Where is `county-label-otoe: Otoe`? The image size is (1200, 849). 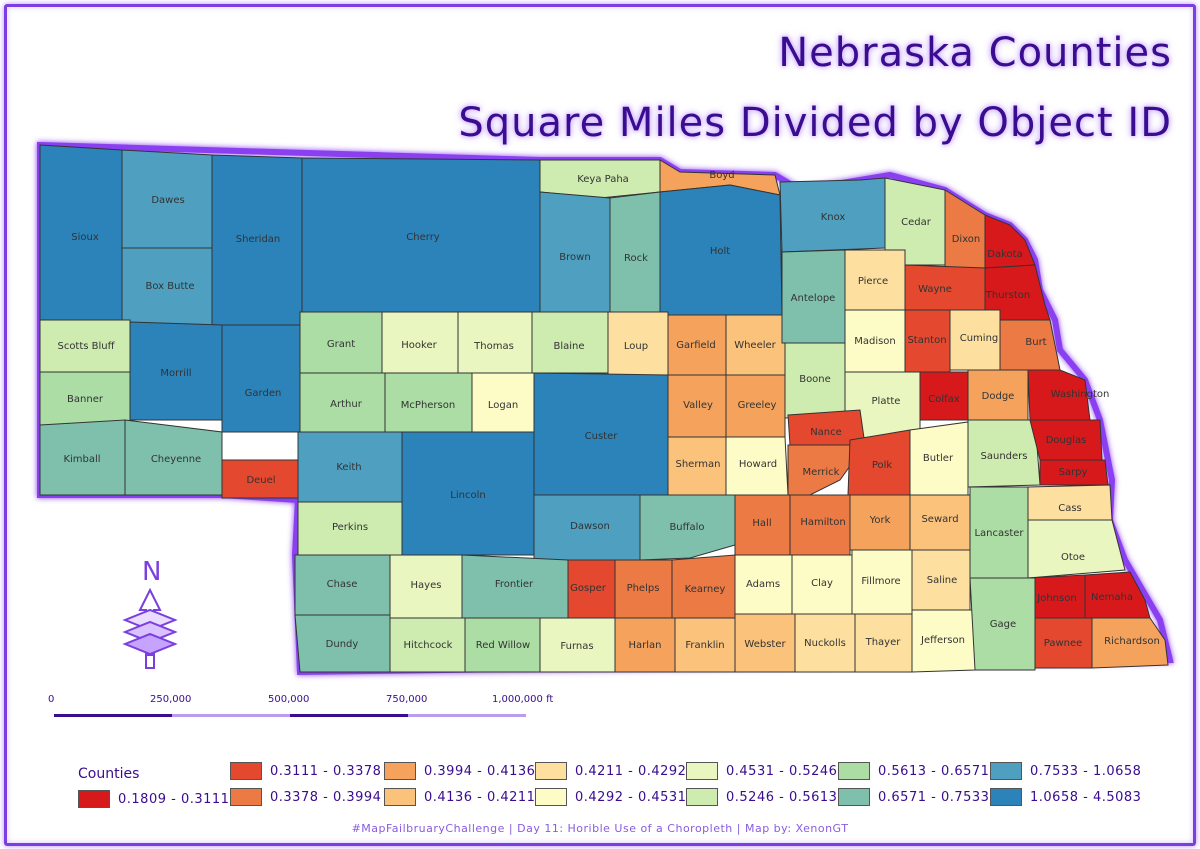
county-label-otoe: Otoe is located at coordinates (1073, 557).